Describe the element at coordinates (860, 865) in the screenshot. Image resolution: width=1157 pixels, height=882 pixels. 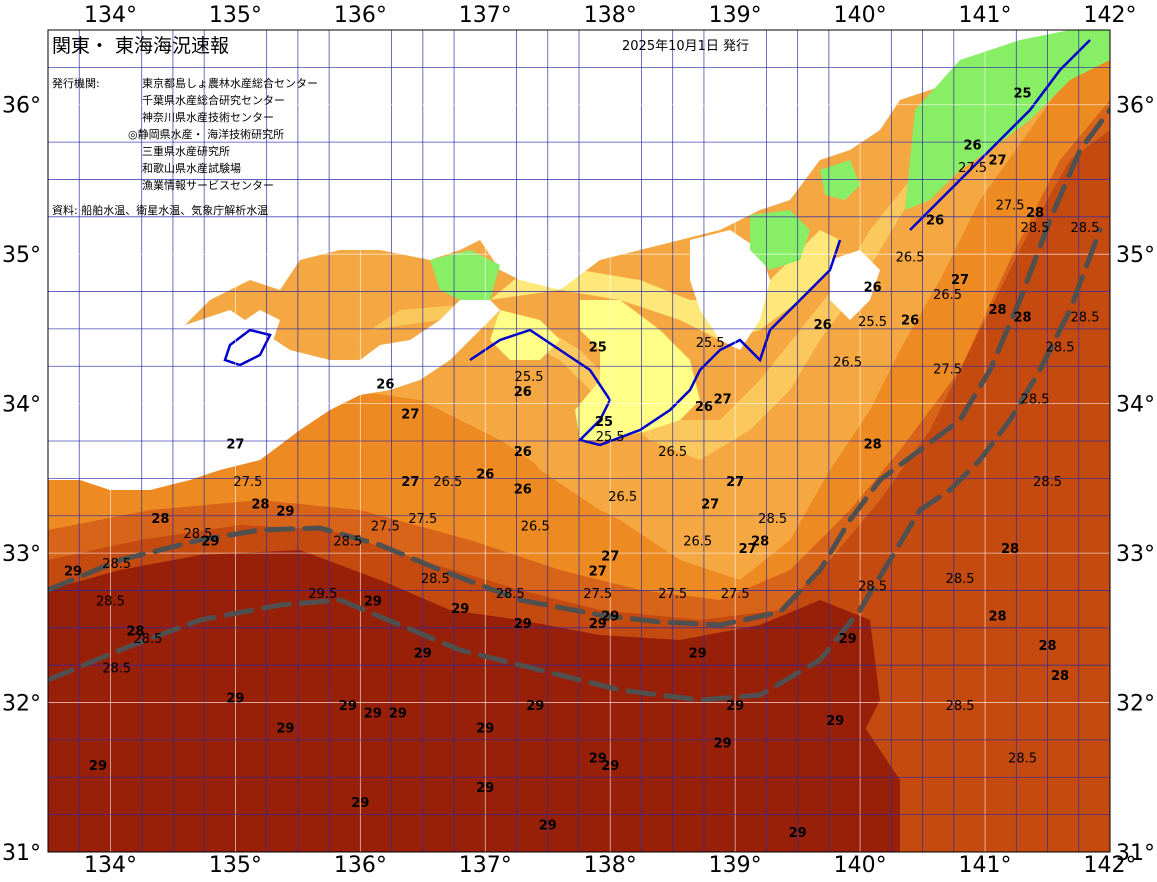
I see `lon-label-bottom: 140°` at that location.